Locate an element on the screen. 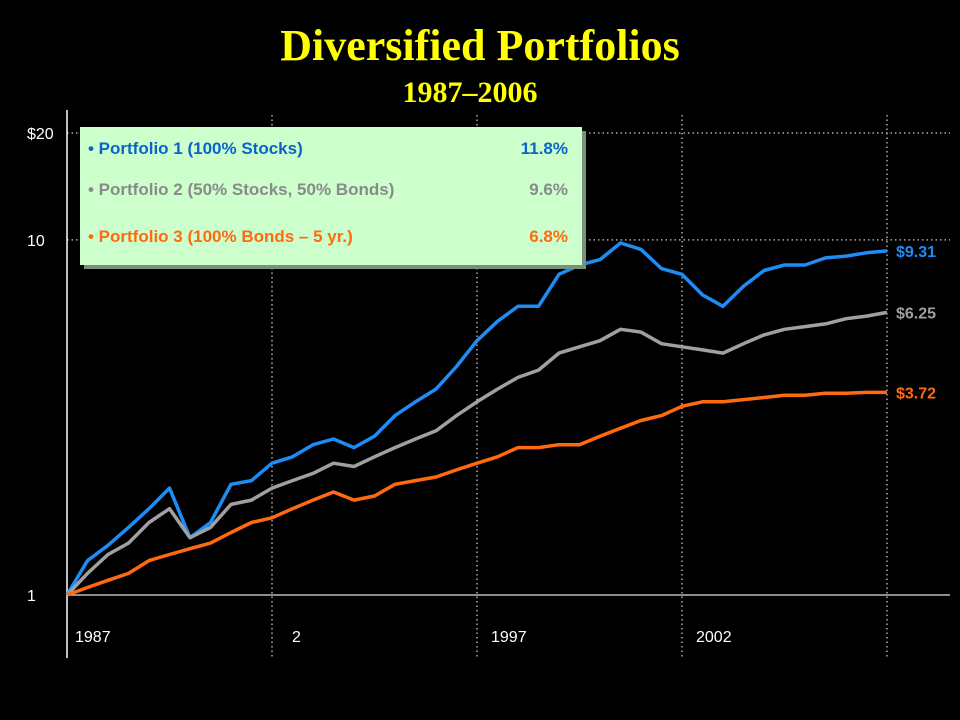 This screenshot has width=960, height=720. legend-label-portfolio-3: • Portfolio 3 (100% Bonds – 5 yr.) is located at coordinates (220, 236).